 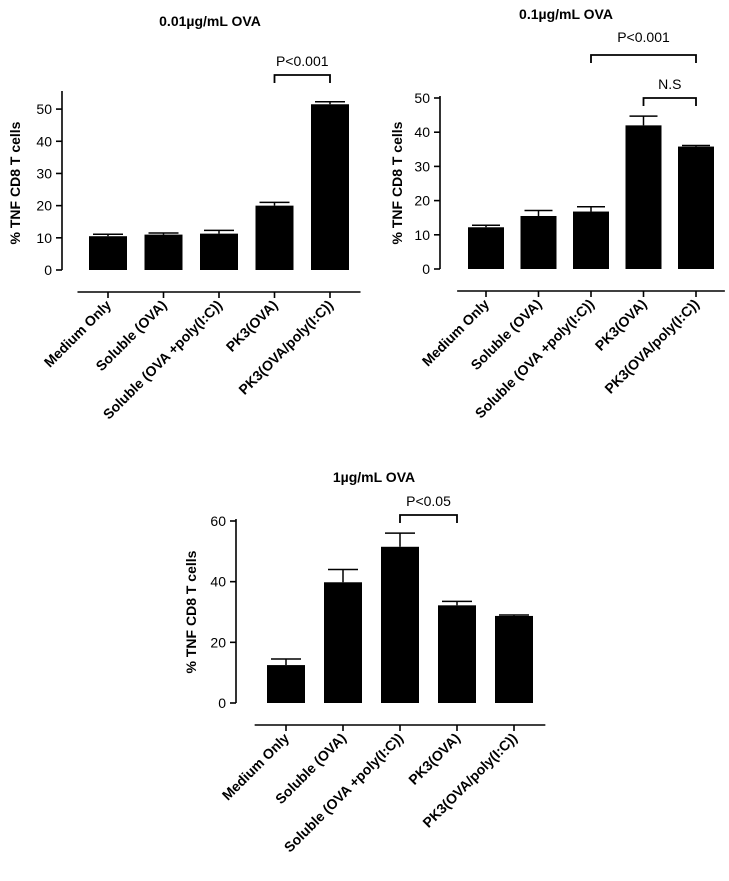 I want to click on chart-title: 0.1µg/mL OVA, so click(x=566, y=14).